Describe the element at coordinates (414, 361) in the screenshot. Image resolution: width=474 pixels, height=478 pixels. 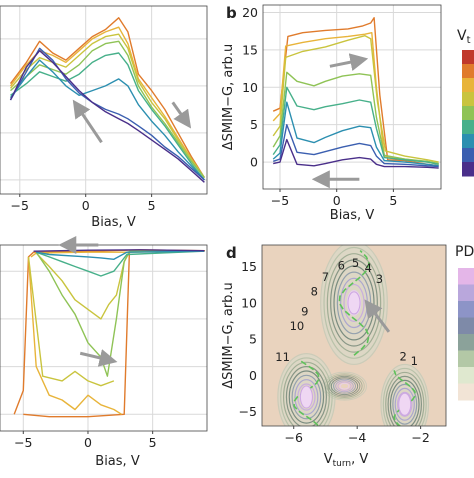
I see `point-label: 1` at that location.